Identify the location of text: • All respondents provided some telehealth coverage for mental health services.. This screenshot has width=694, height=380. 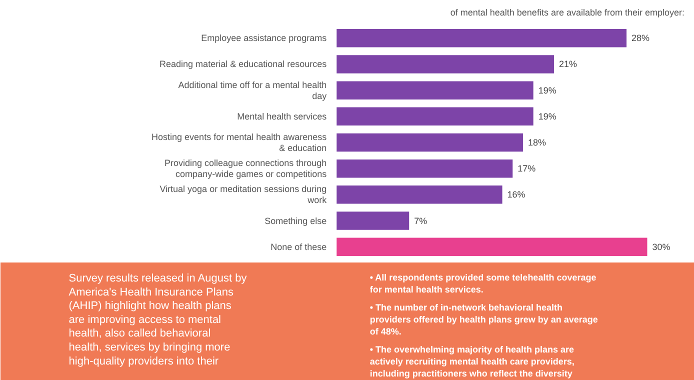
(483, 283).